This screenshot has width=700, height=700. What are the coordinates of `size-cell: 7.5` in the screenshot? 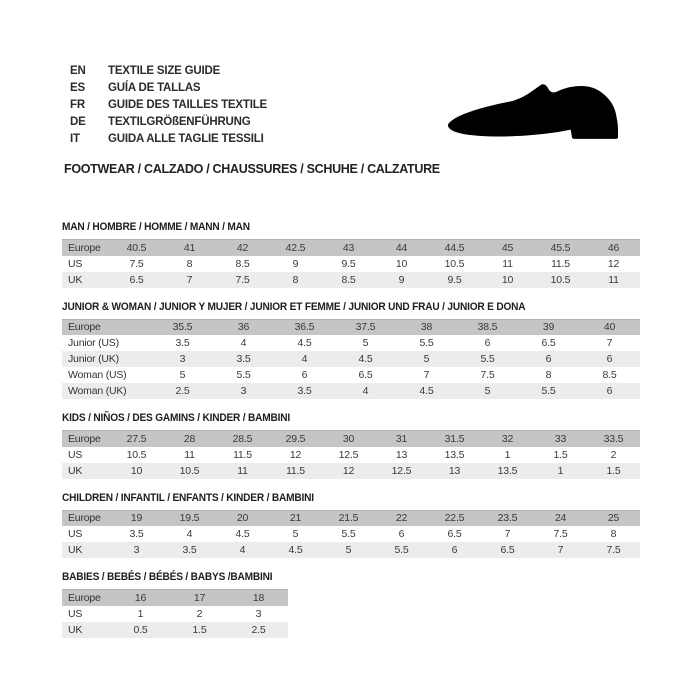 It's located at (613, 550).